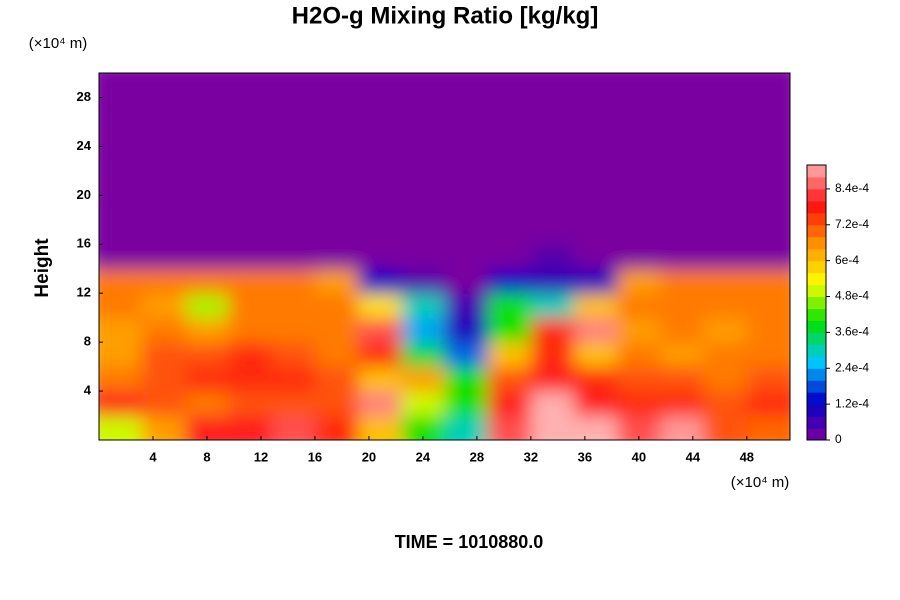 The width and height of the screenshot is (900, 600). What do you see at coordinates (42, 268) in the screenshot?
I see `y-axis-label: Height` at bounding box center [42, 268].